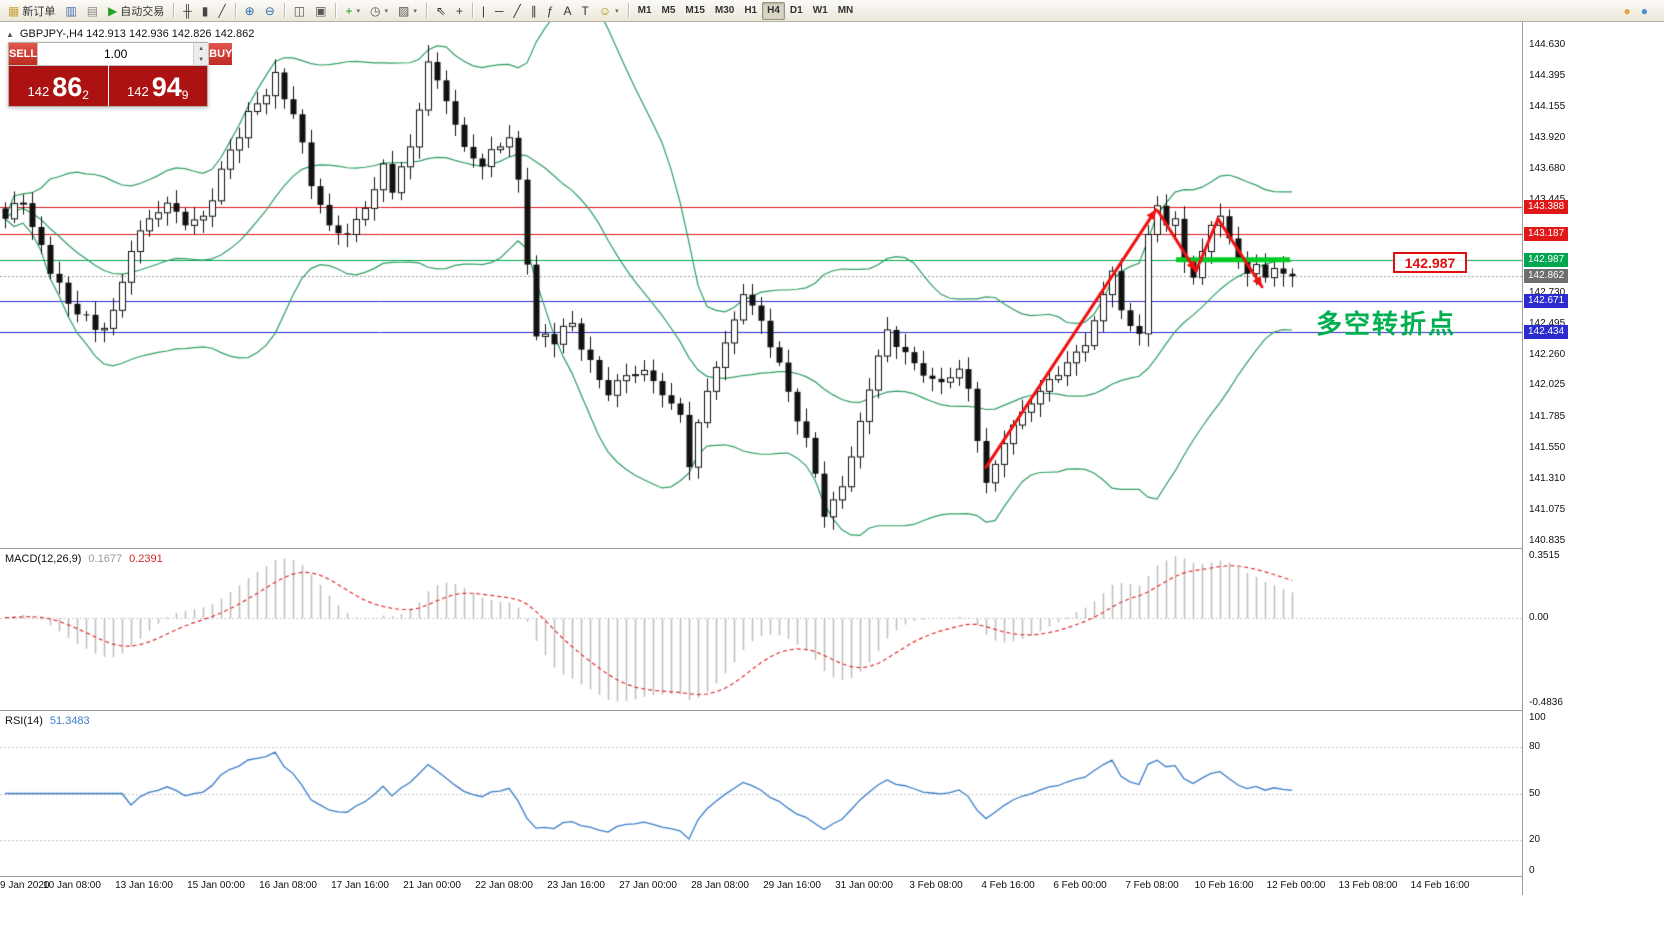  I want to click on price-tag: 142.671, so click(1546, 301).